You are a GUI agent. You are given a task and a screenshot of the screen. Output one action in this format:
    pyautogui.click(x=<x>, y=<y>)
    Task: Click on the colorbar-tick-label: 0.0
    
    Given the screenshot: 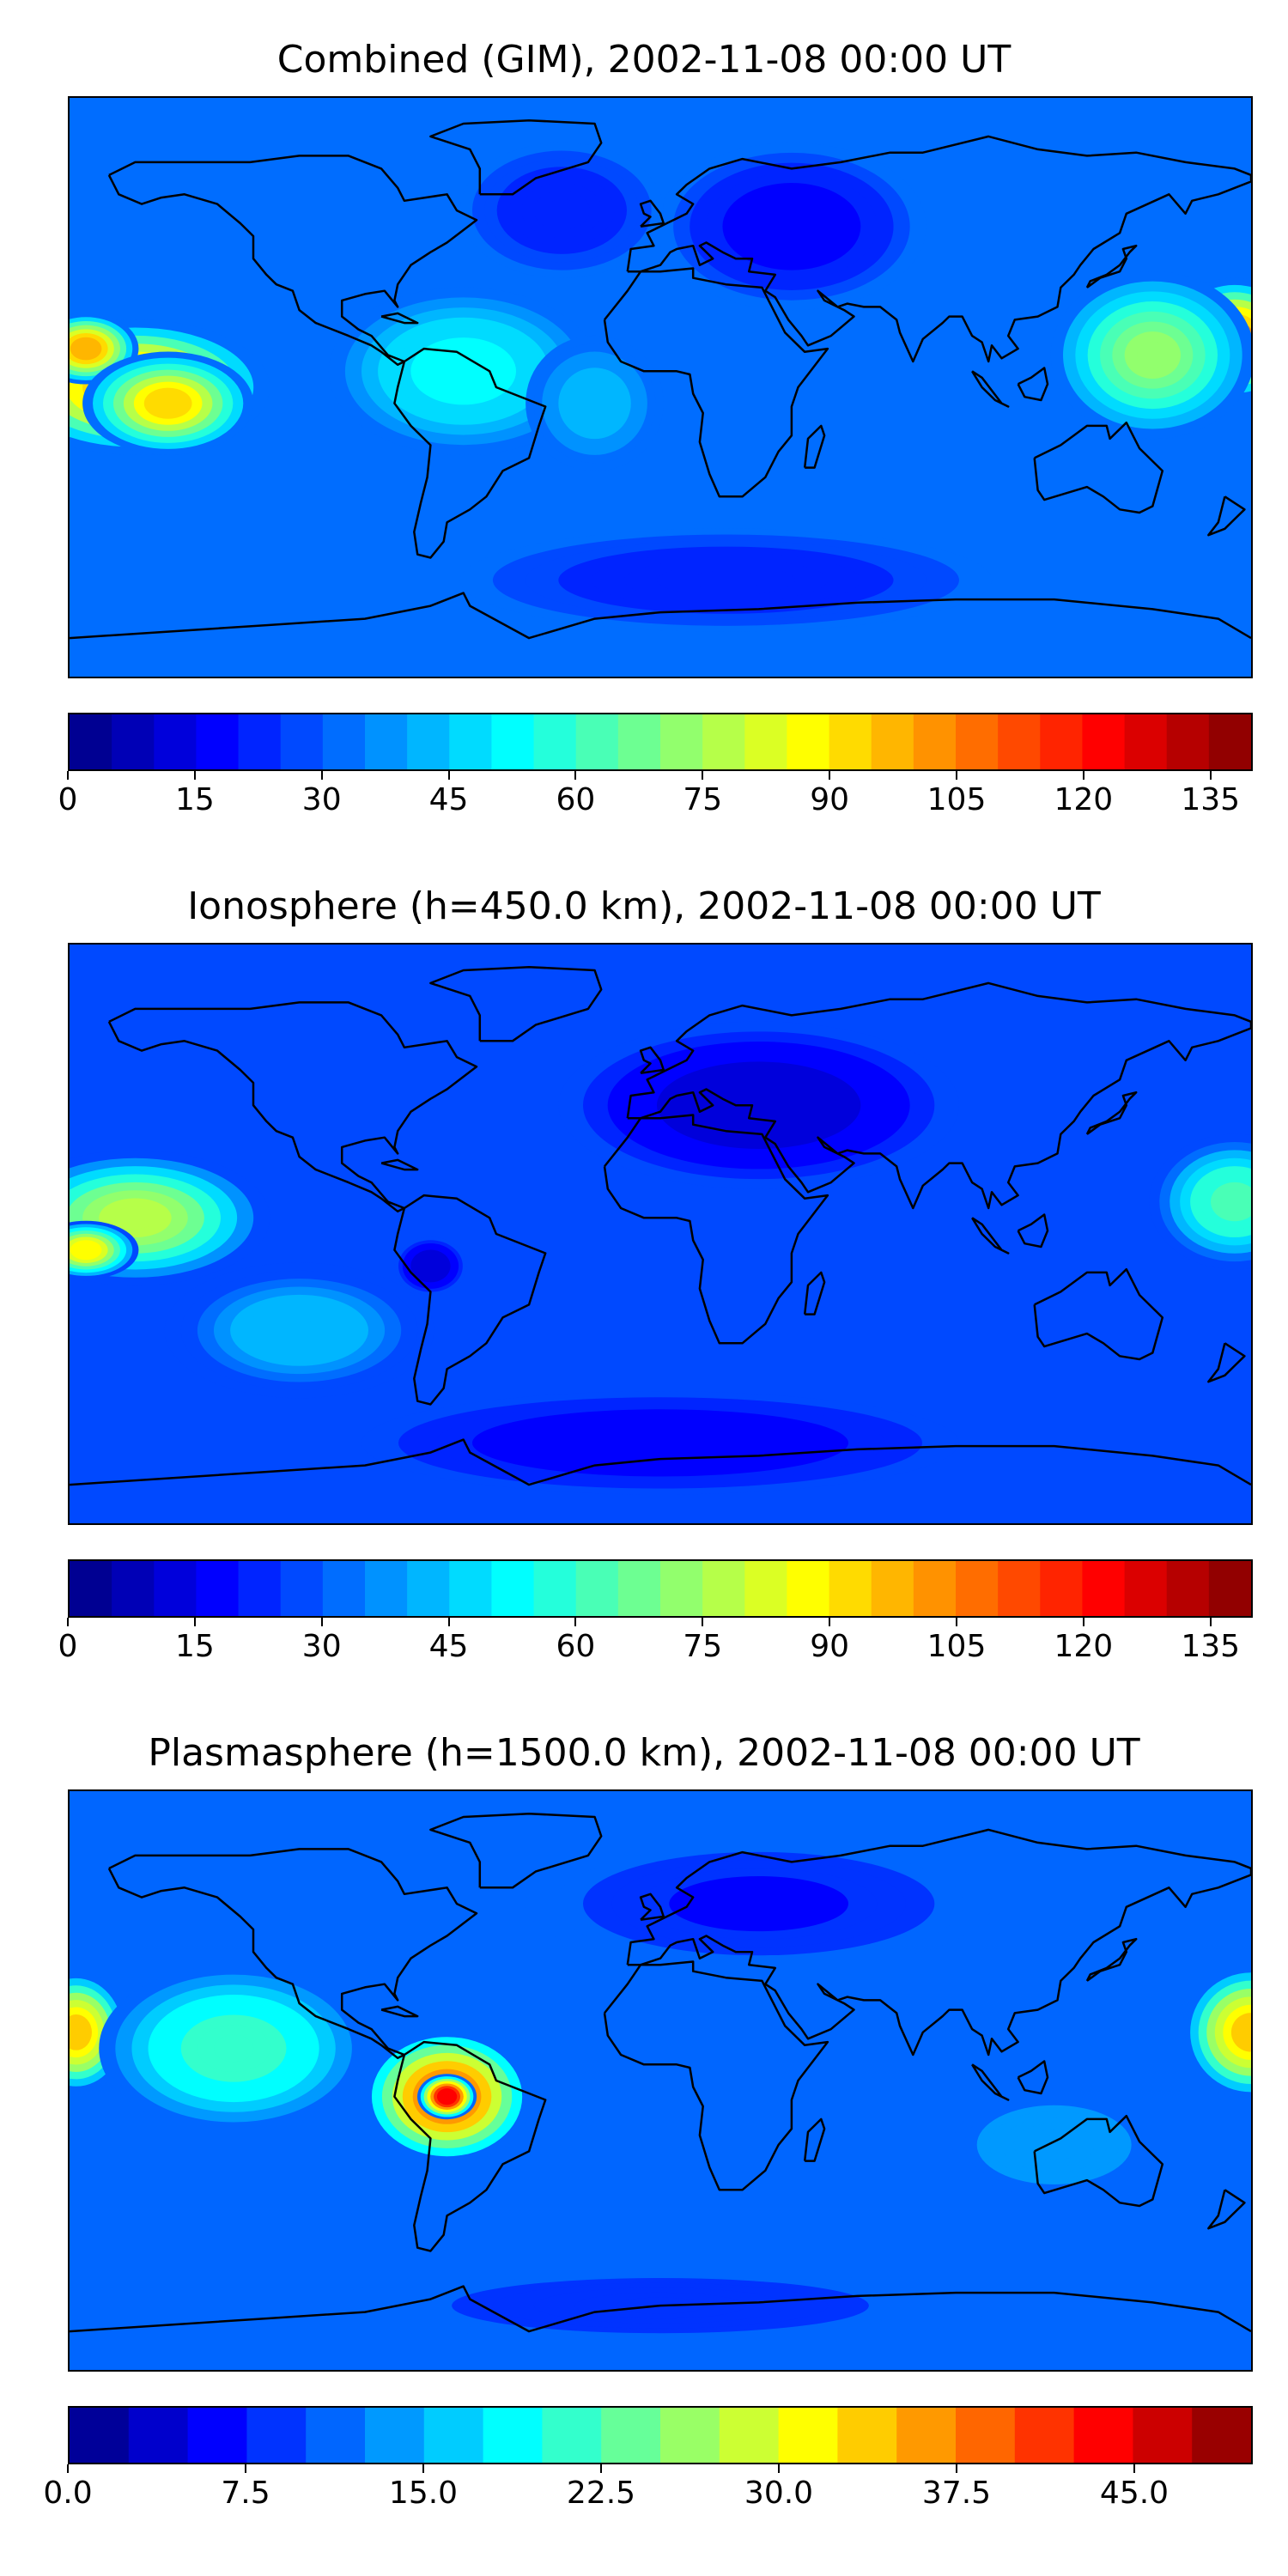 What is the action you would take?
    pyautogui.click(x=68, y=2493)
    